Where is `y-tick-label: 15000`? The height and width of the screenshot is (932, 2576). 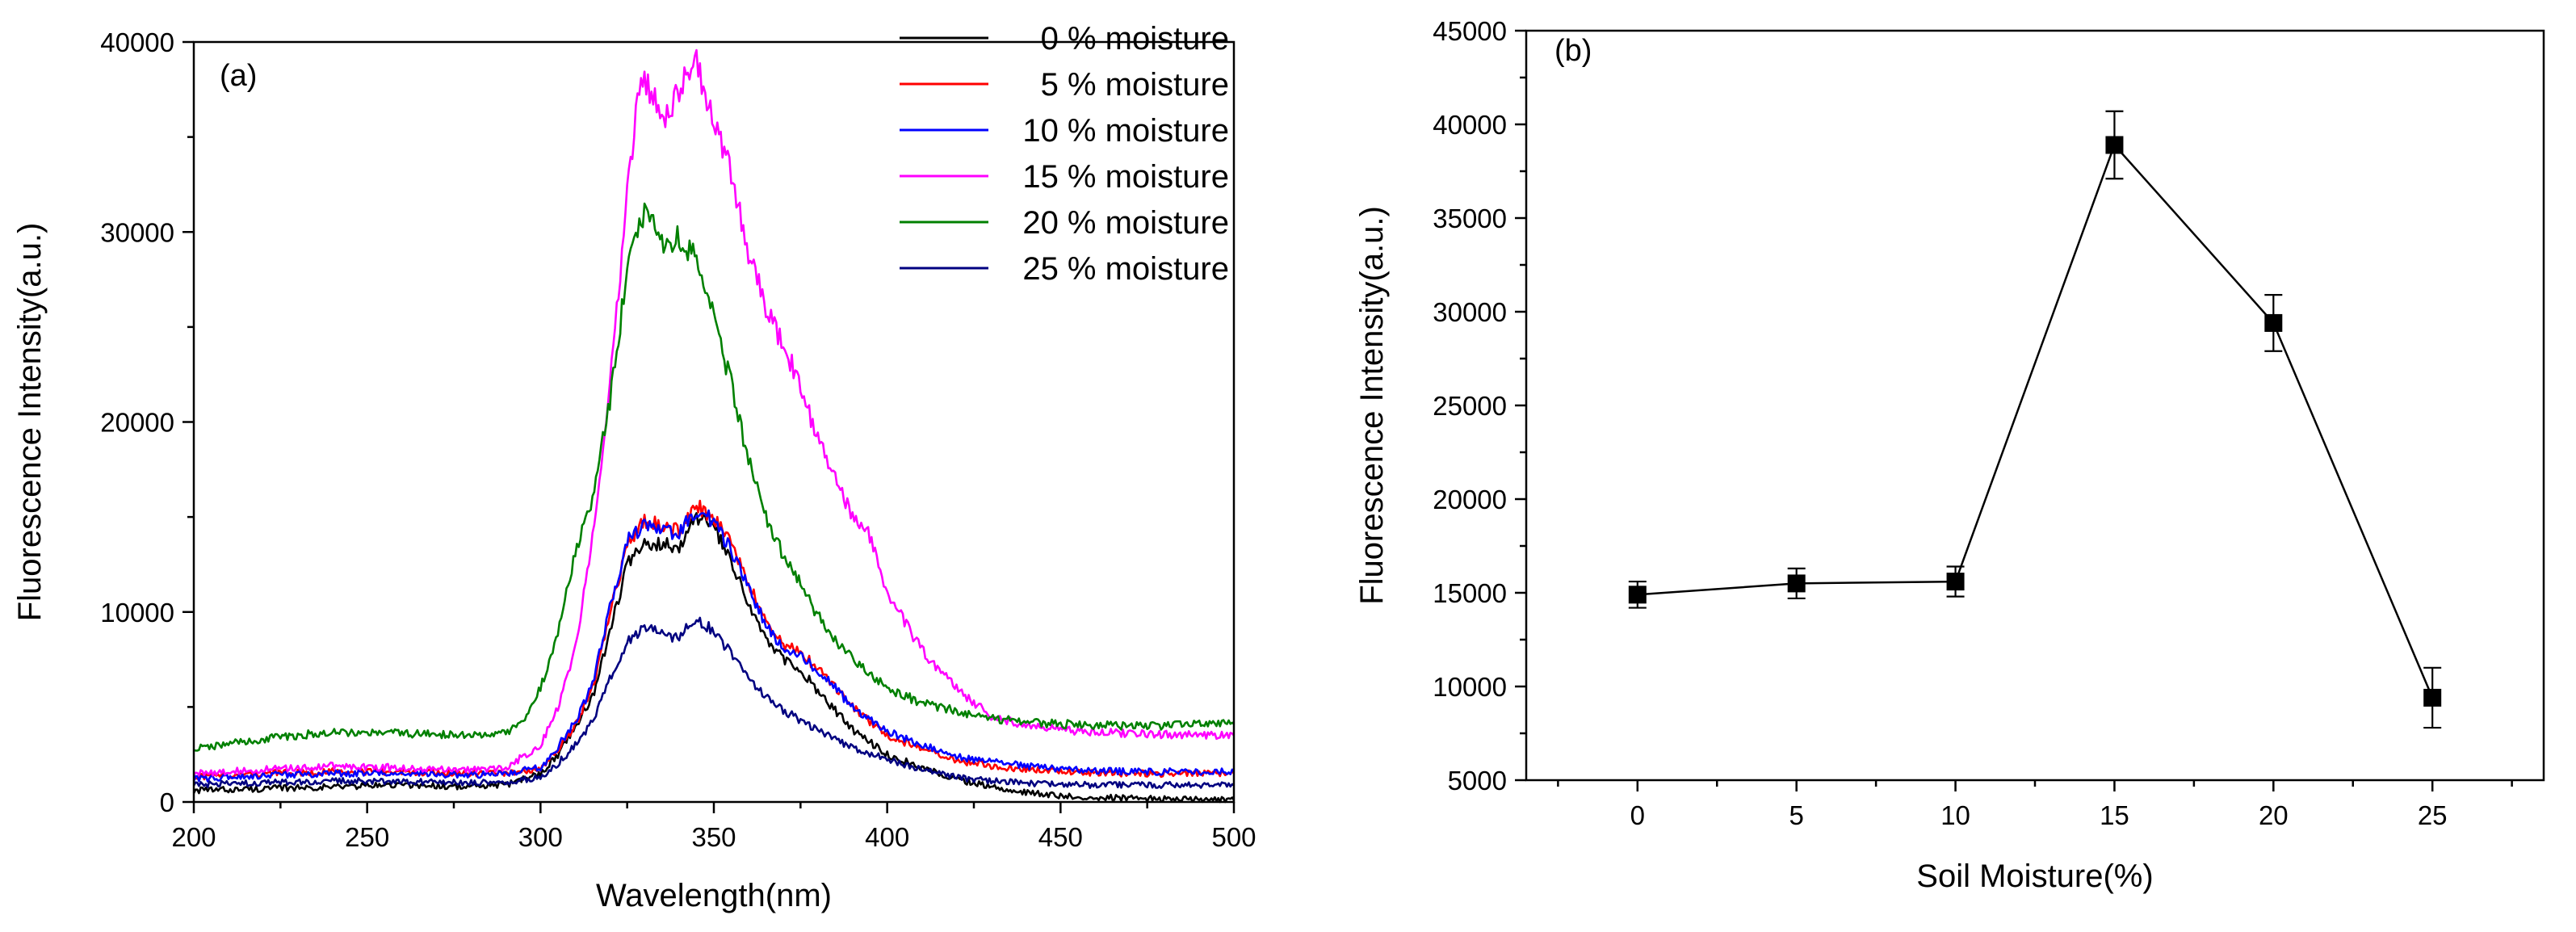 y-tick-label: 15000 is located at coordinates (1470, 593).